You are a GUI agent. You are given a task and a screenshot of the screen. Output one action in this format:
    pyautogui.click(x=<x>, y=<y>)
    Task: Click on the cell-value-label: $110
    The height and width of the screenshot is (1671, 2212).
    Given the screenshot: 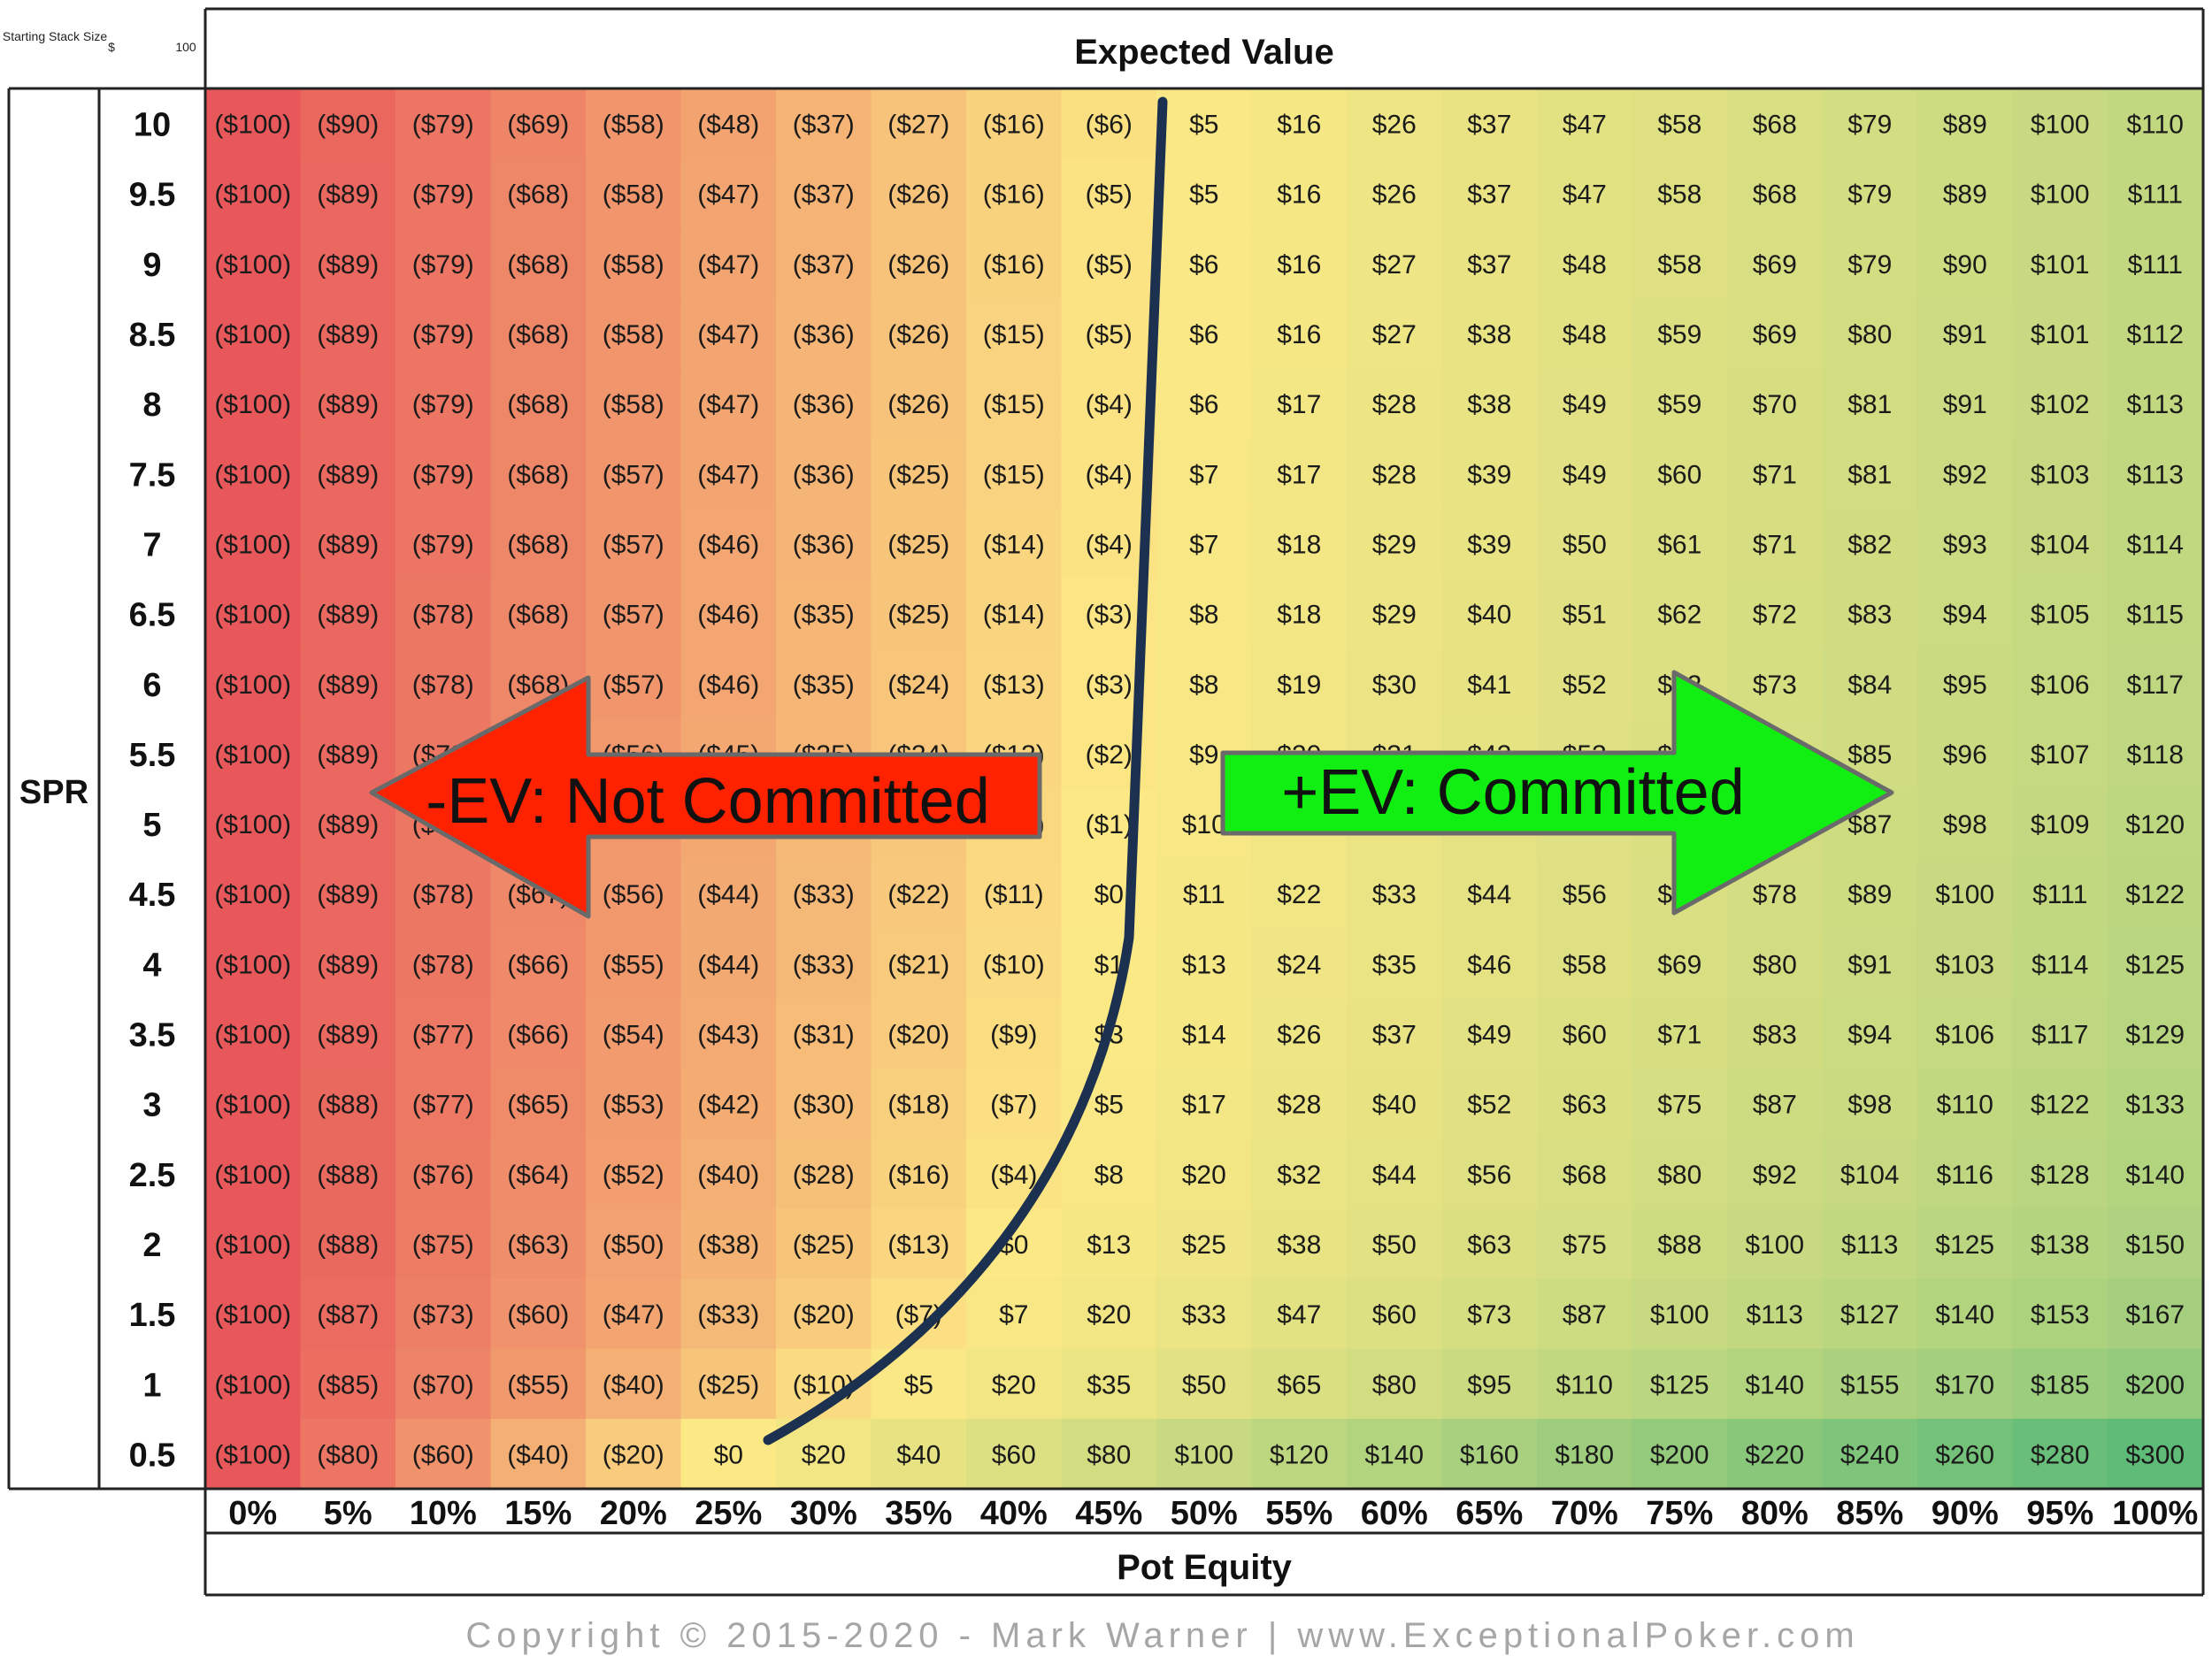 What is the action you would take?
    pyautogui.click(x=1964, y=1105)
    